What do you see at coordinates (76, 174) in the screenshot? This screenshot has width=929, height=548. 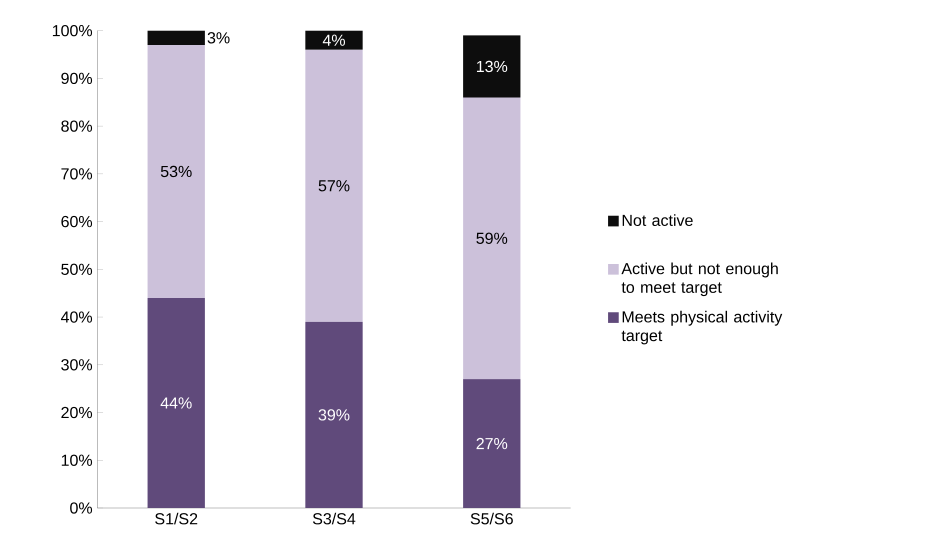 I see `y-tick-label: 70%` at bounding box center [76, 174].